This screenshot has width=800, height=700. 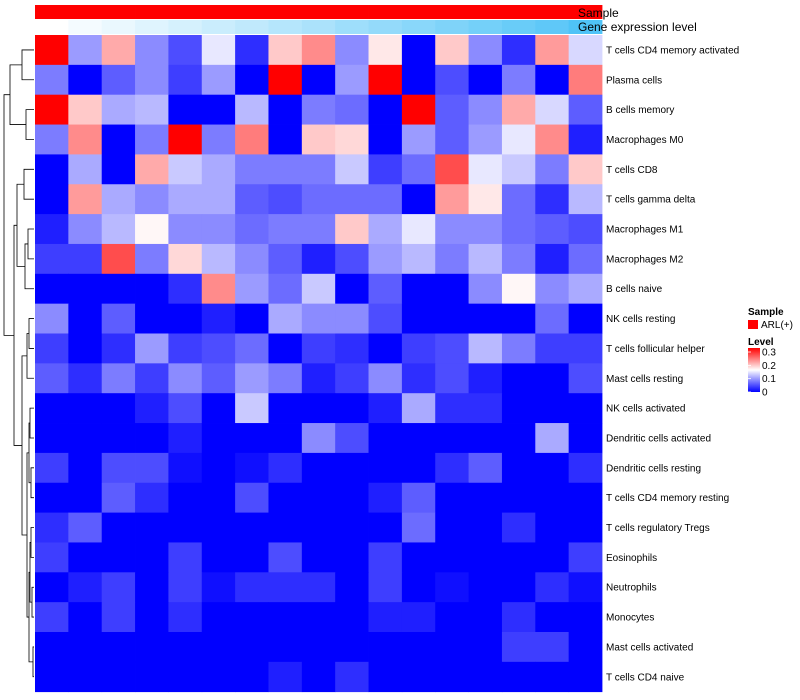 I want to click on expression-annotation-label: Gene expression level, so click(x=637, y=27).